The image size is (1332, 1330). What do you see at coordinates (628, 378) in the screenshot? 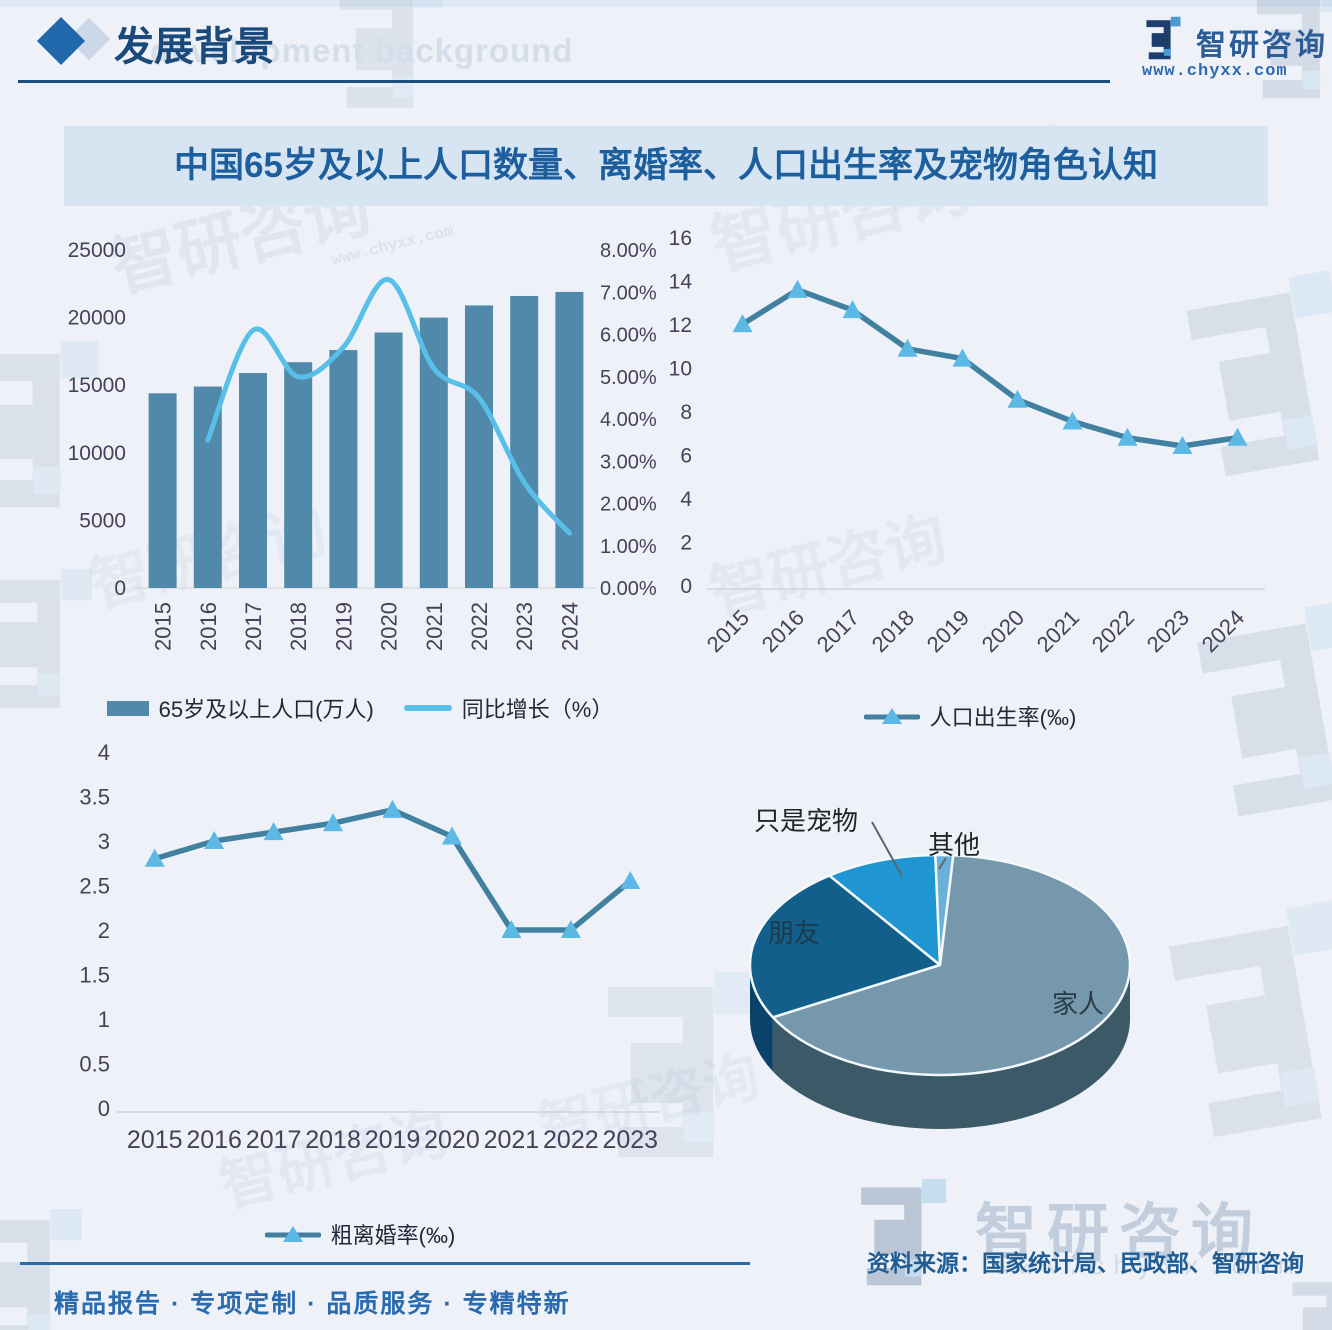
I see `svg-text: 5.00%` at bounding box center [628, 378].